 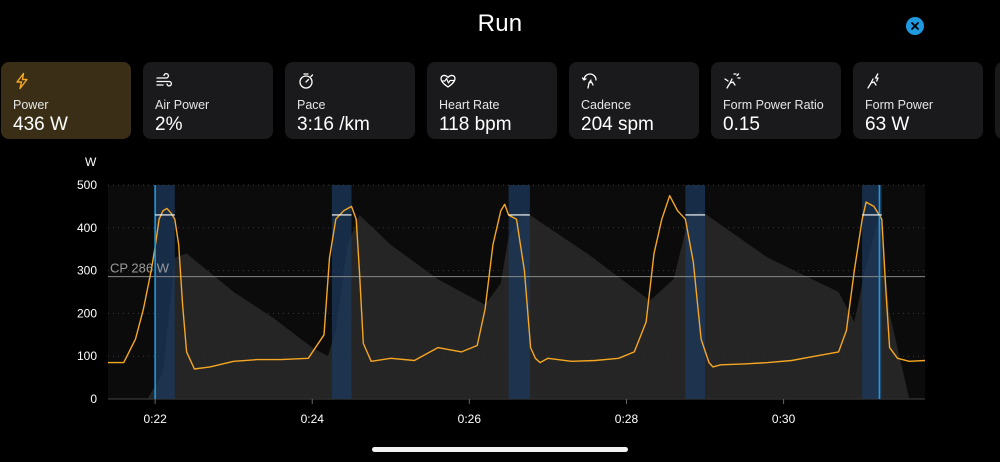 I want to click on page-title: Run, so click(x=500, y=23).